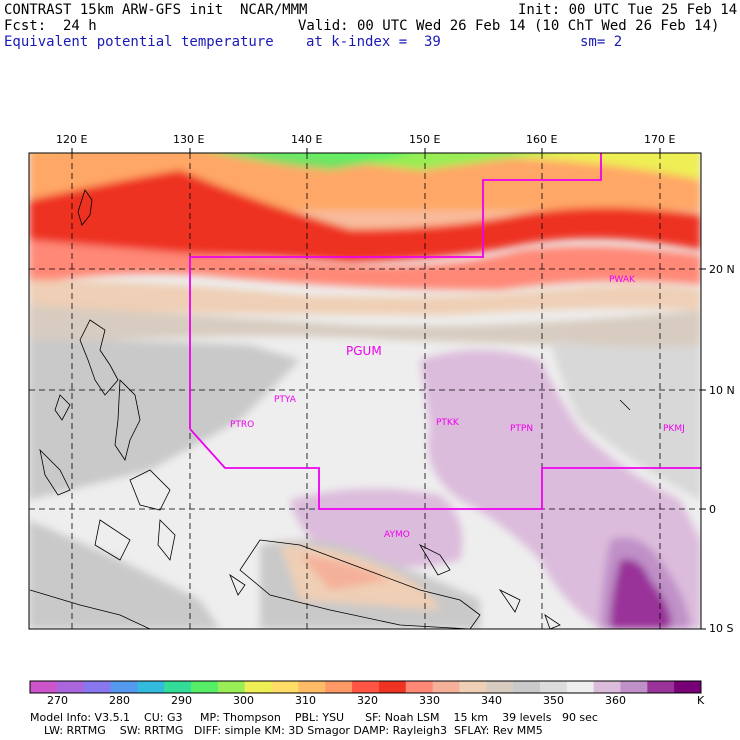 The width and height of the screenshot is (740, 740). I want to click on station-ptkk: PTKK, so click(448, 423).